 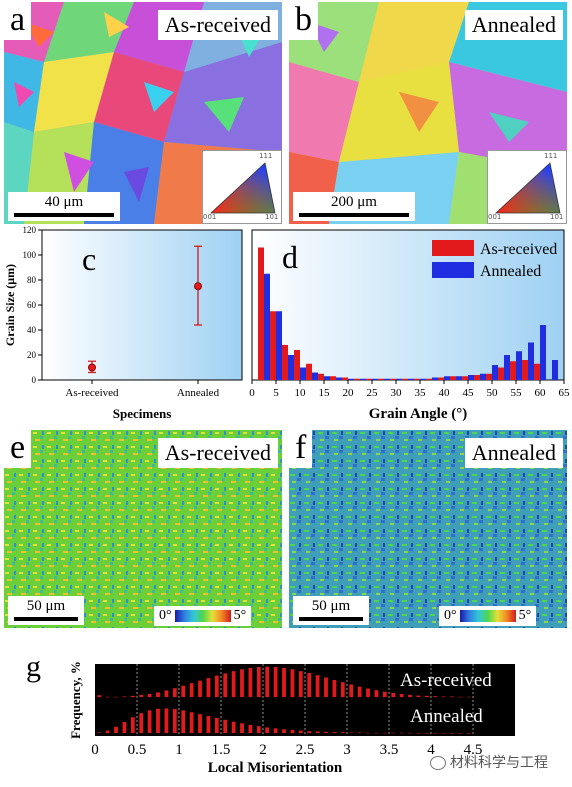 What do you see at coordinates (421, 393) in the screenshot?
I see `x-tick-label: 35` at bounding box center [421, 393].